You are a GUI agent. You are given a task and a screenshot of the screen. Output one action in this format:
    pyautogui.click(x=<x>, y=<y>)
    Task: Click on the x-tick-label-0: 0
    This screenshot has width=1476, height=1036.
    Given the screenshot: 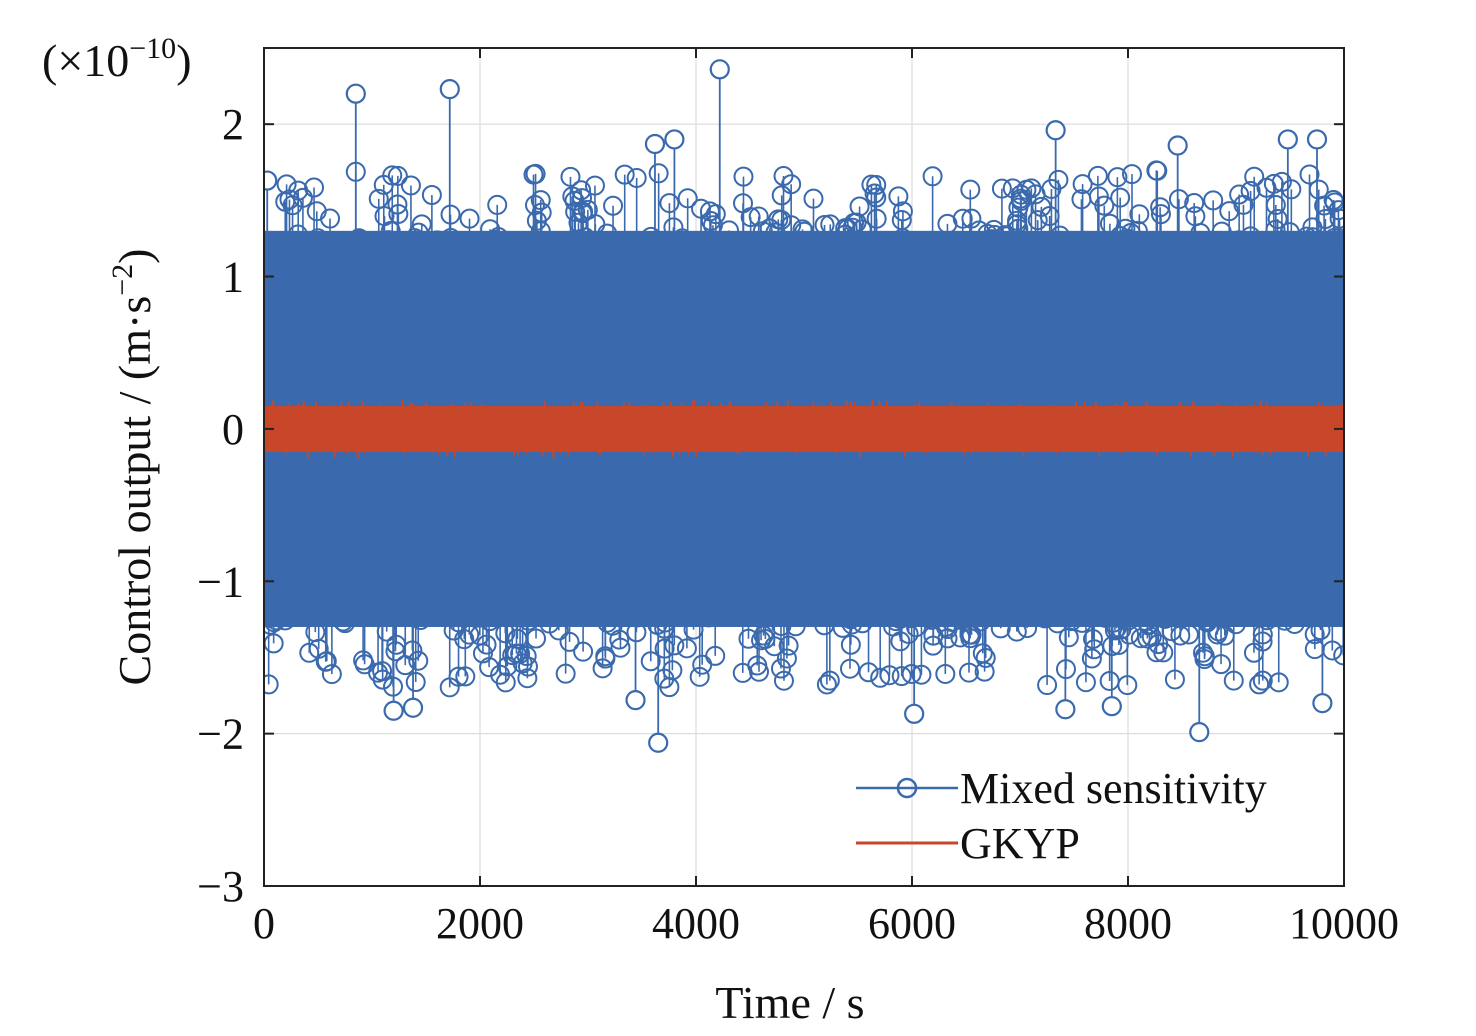 What is the action you would take?
    pyautogui.click(x=264, y=923)
    